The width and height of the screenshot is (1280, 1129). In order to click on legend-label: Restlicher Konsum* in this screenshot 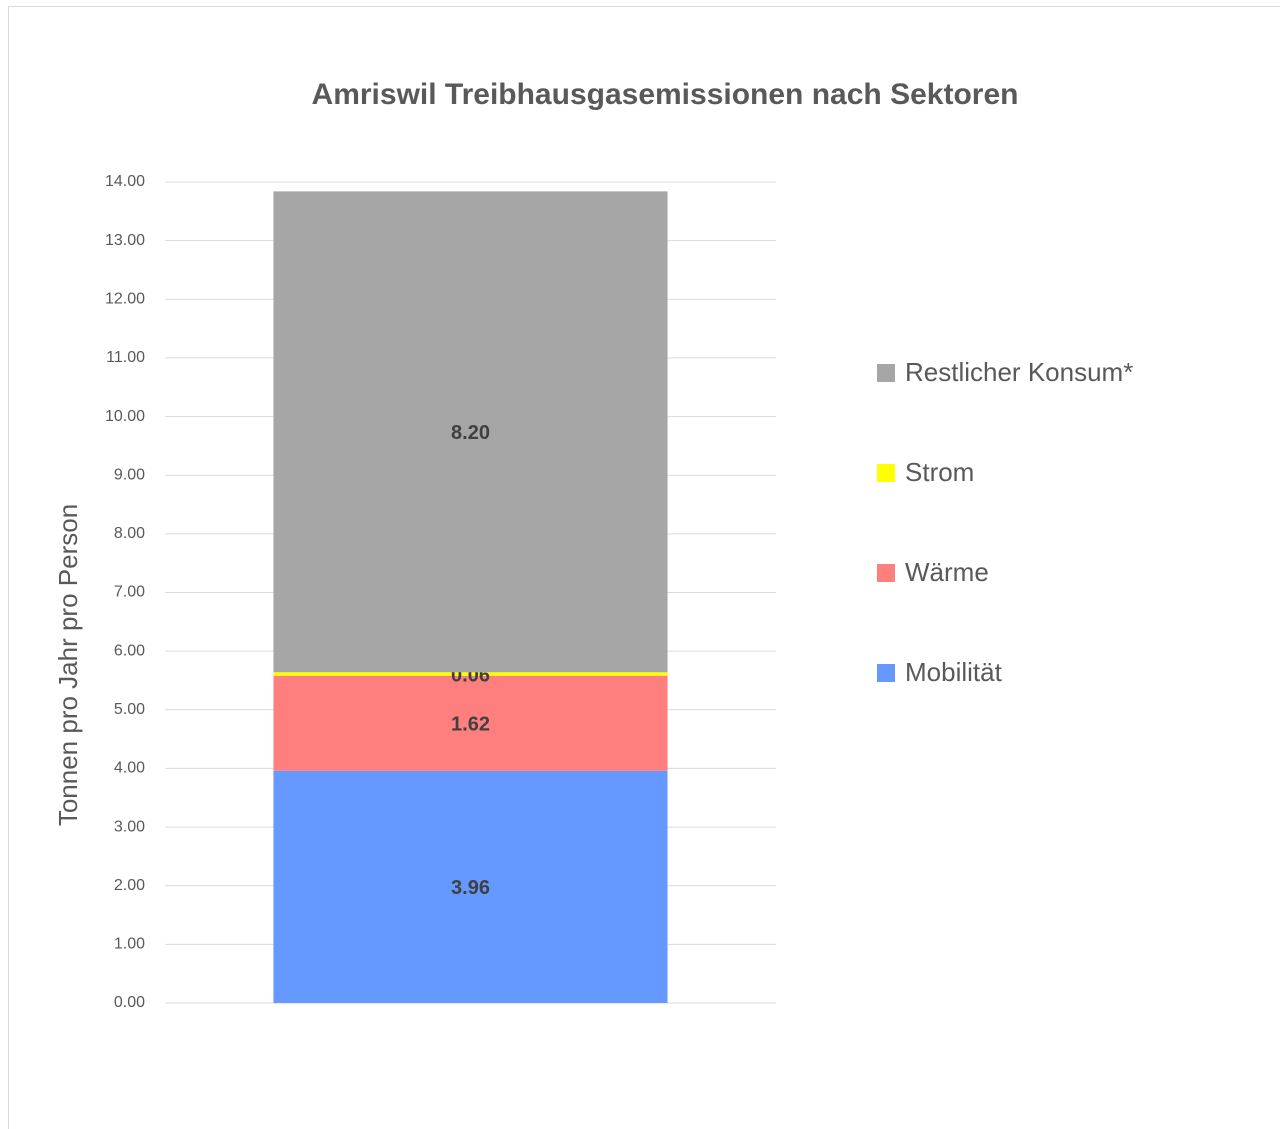, I will do `click(1019, 372)`.